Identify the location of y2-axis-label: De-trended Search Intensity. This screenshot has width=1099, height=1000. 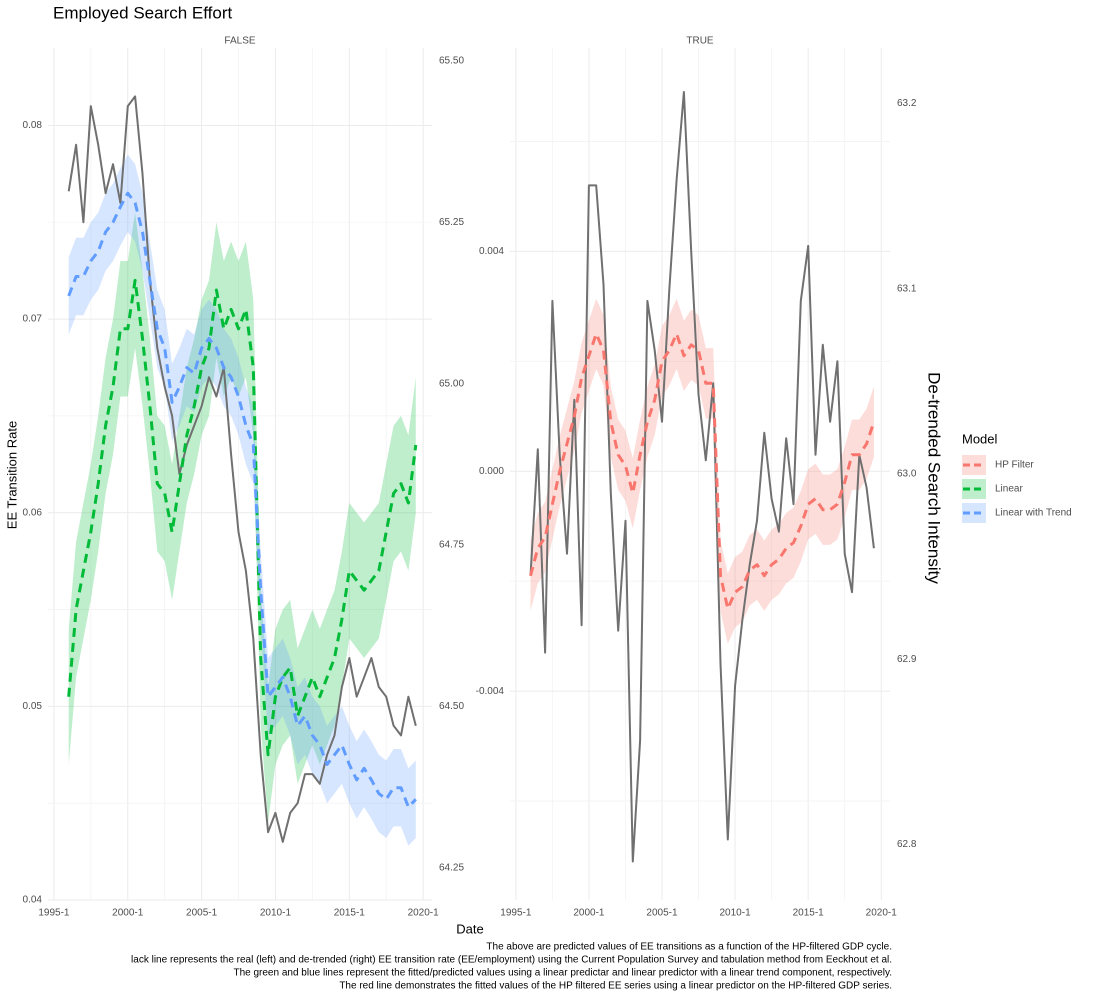
(934, 478).